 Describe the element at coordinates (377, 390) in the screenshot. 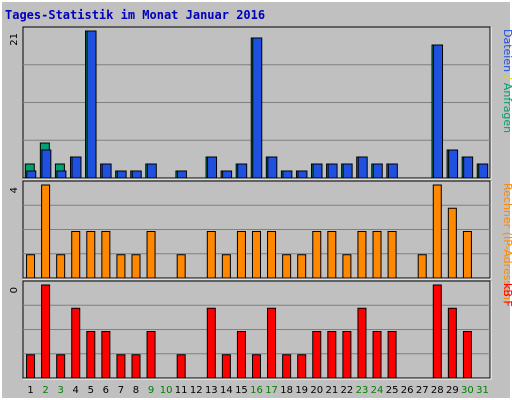

I see `x-tick-label: 24` at that location.